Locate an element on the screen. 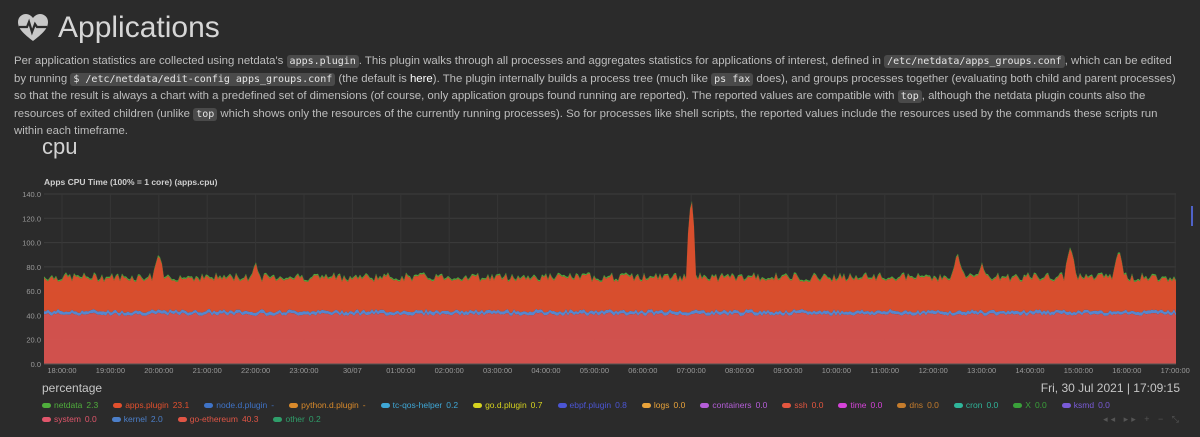  chart-timestamp: Fri, 30 Jul 2021 | 17:09:15 is located at coordinates (1110, 388).